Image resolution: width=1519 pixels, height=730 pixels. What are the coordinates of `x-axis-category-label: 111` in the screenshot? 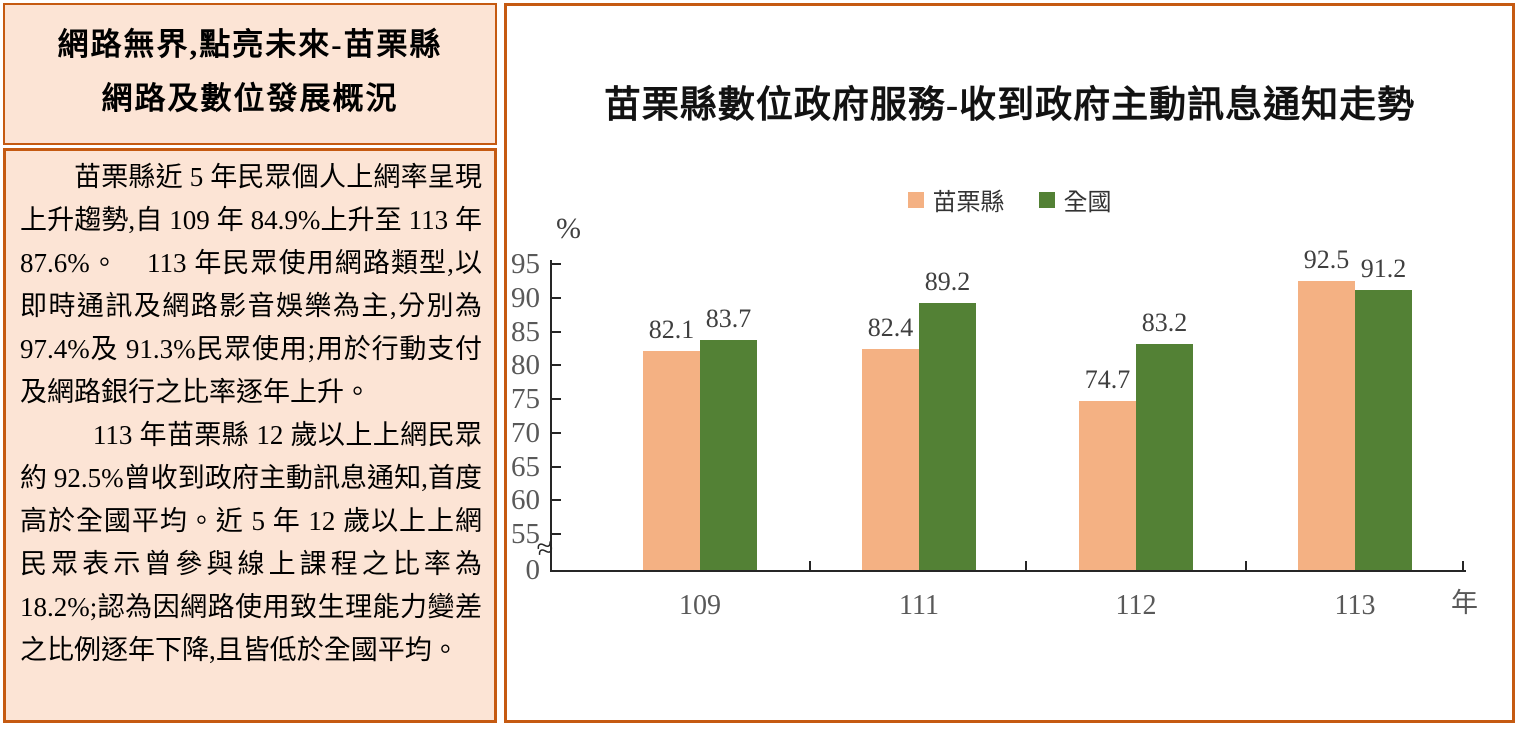 It's located at (919, 605).